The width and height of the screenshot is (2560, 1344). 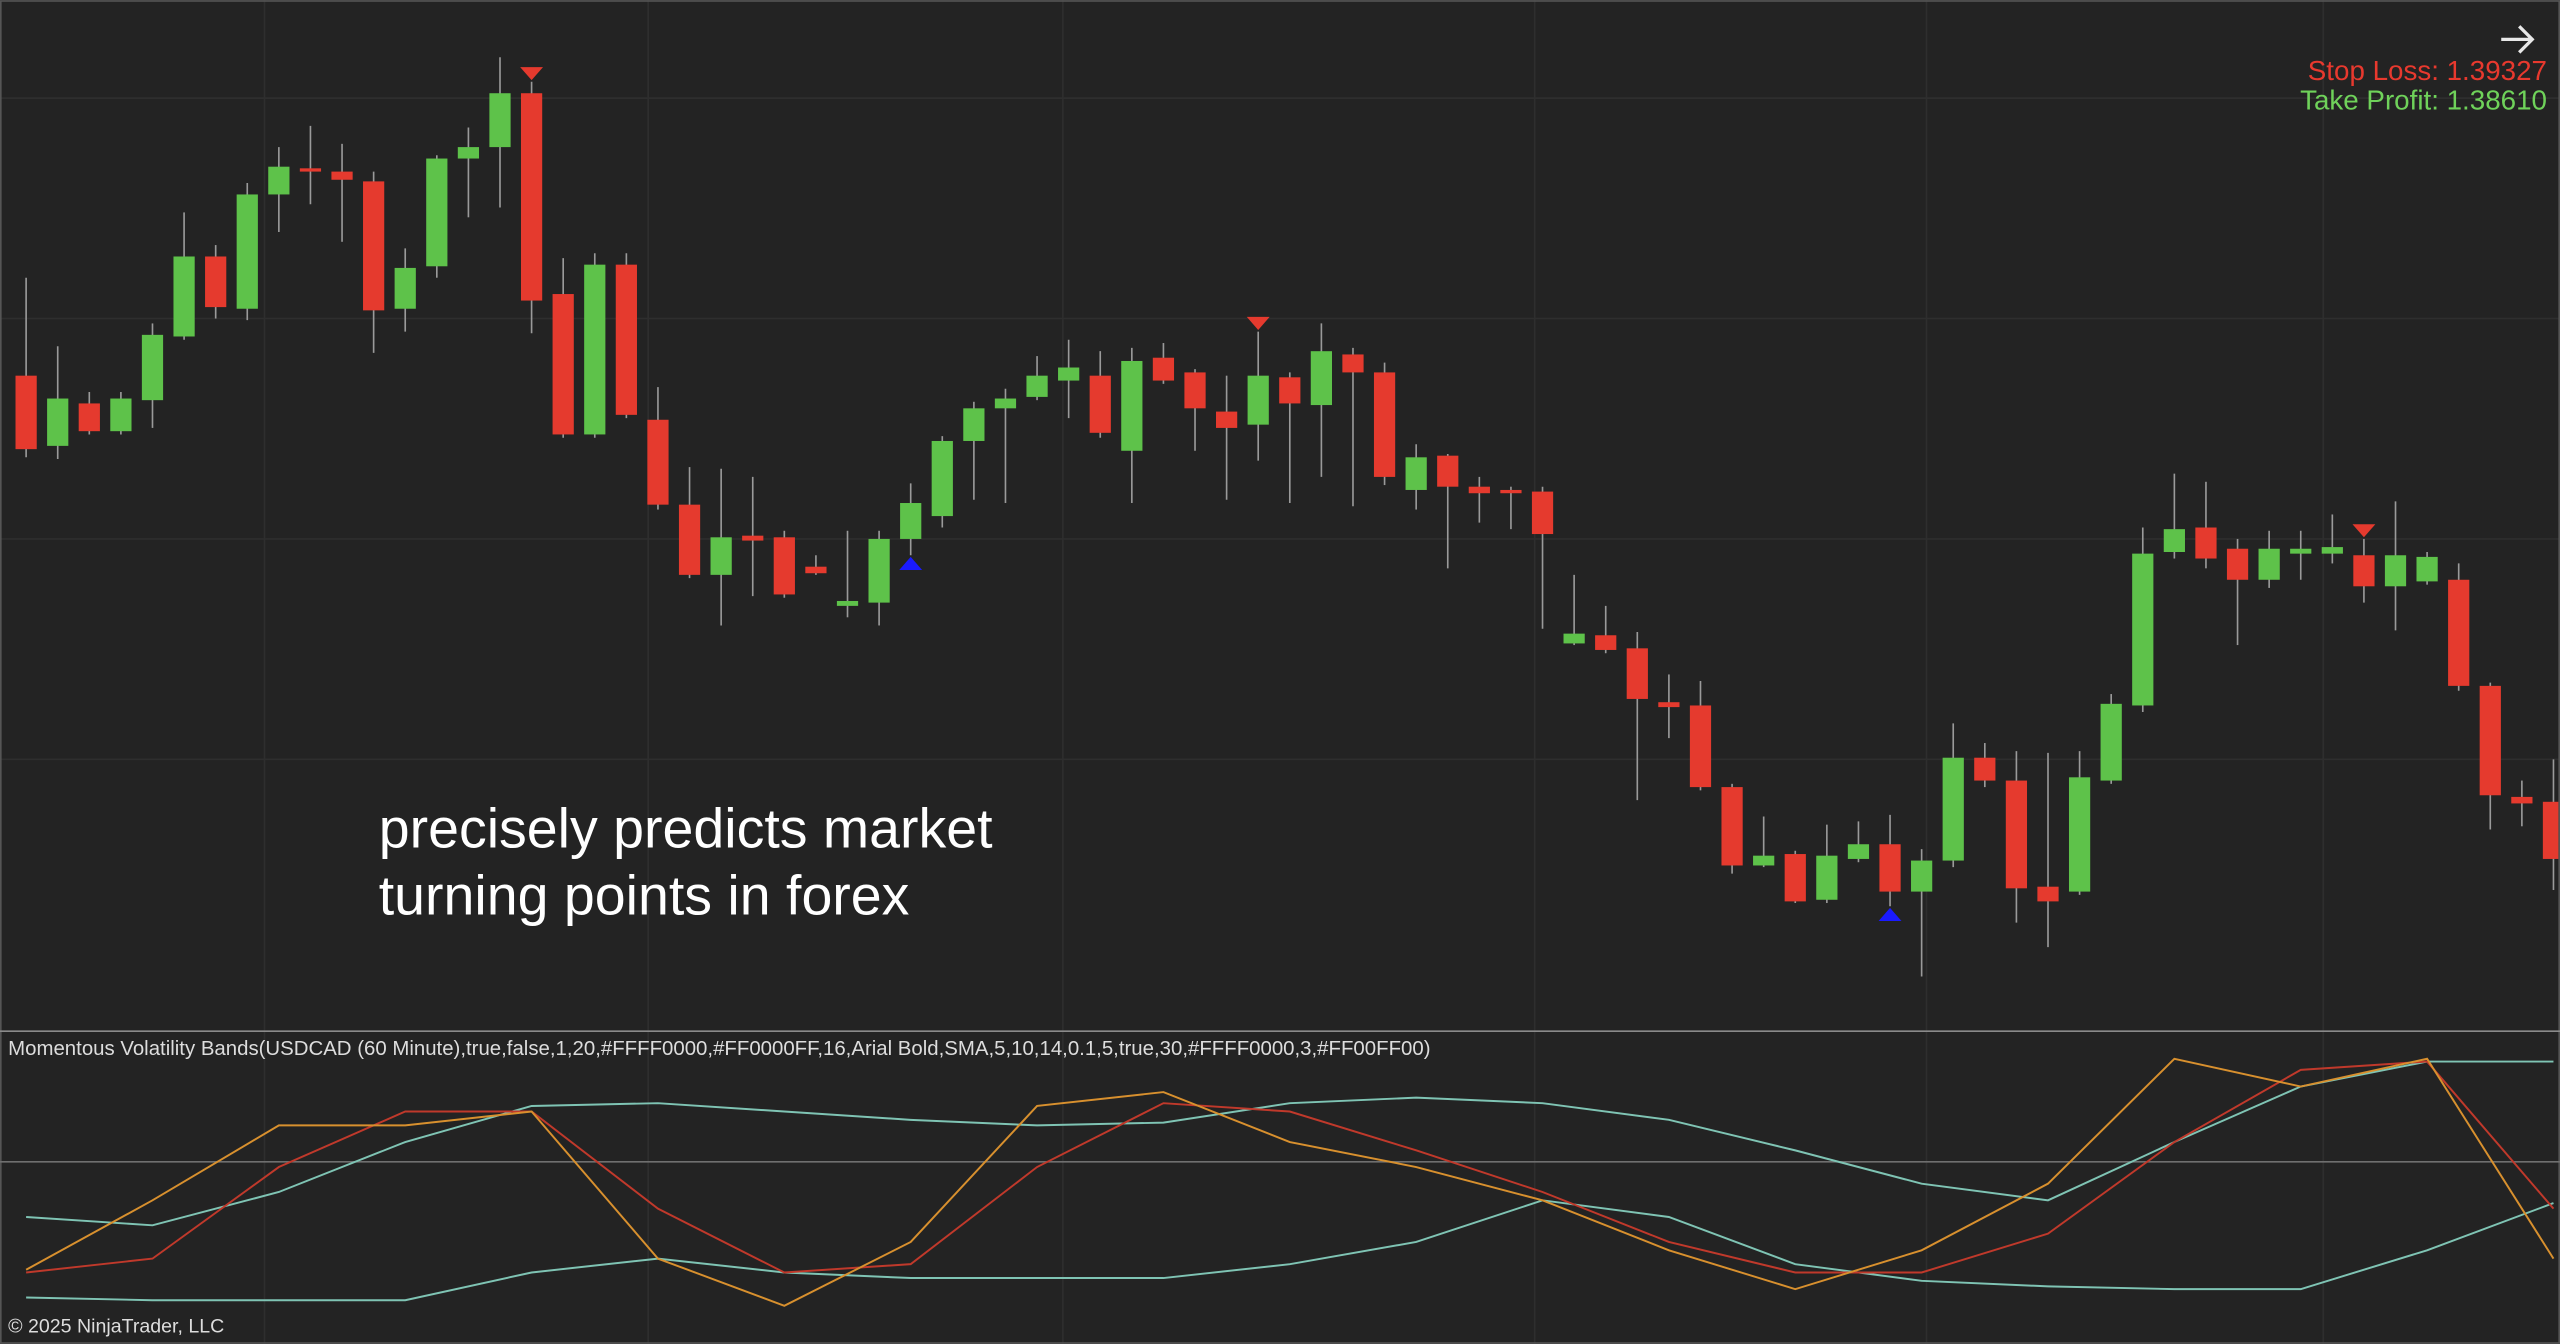 What do you see at coordinates (2427, 70) in the screenshot?
I see `stop-loss: Stop Loss: 1.39327` at bounding box center [2427, 70].